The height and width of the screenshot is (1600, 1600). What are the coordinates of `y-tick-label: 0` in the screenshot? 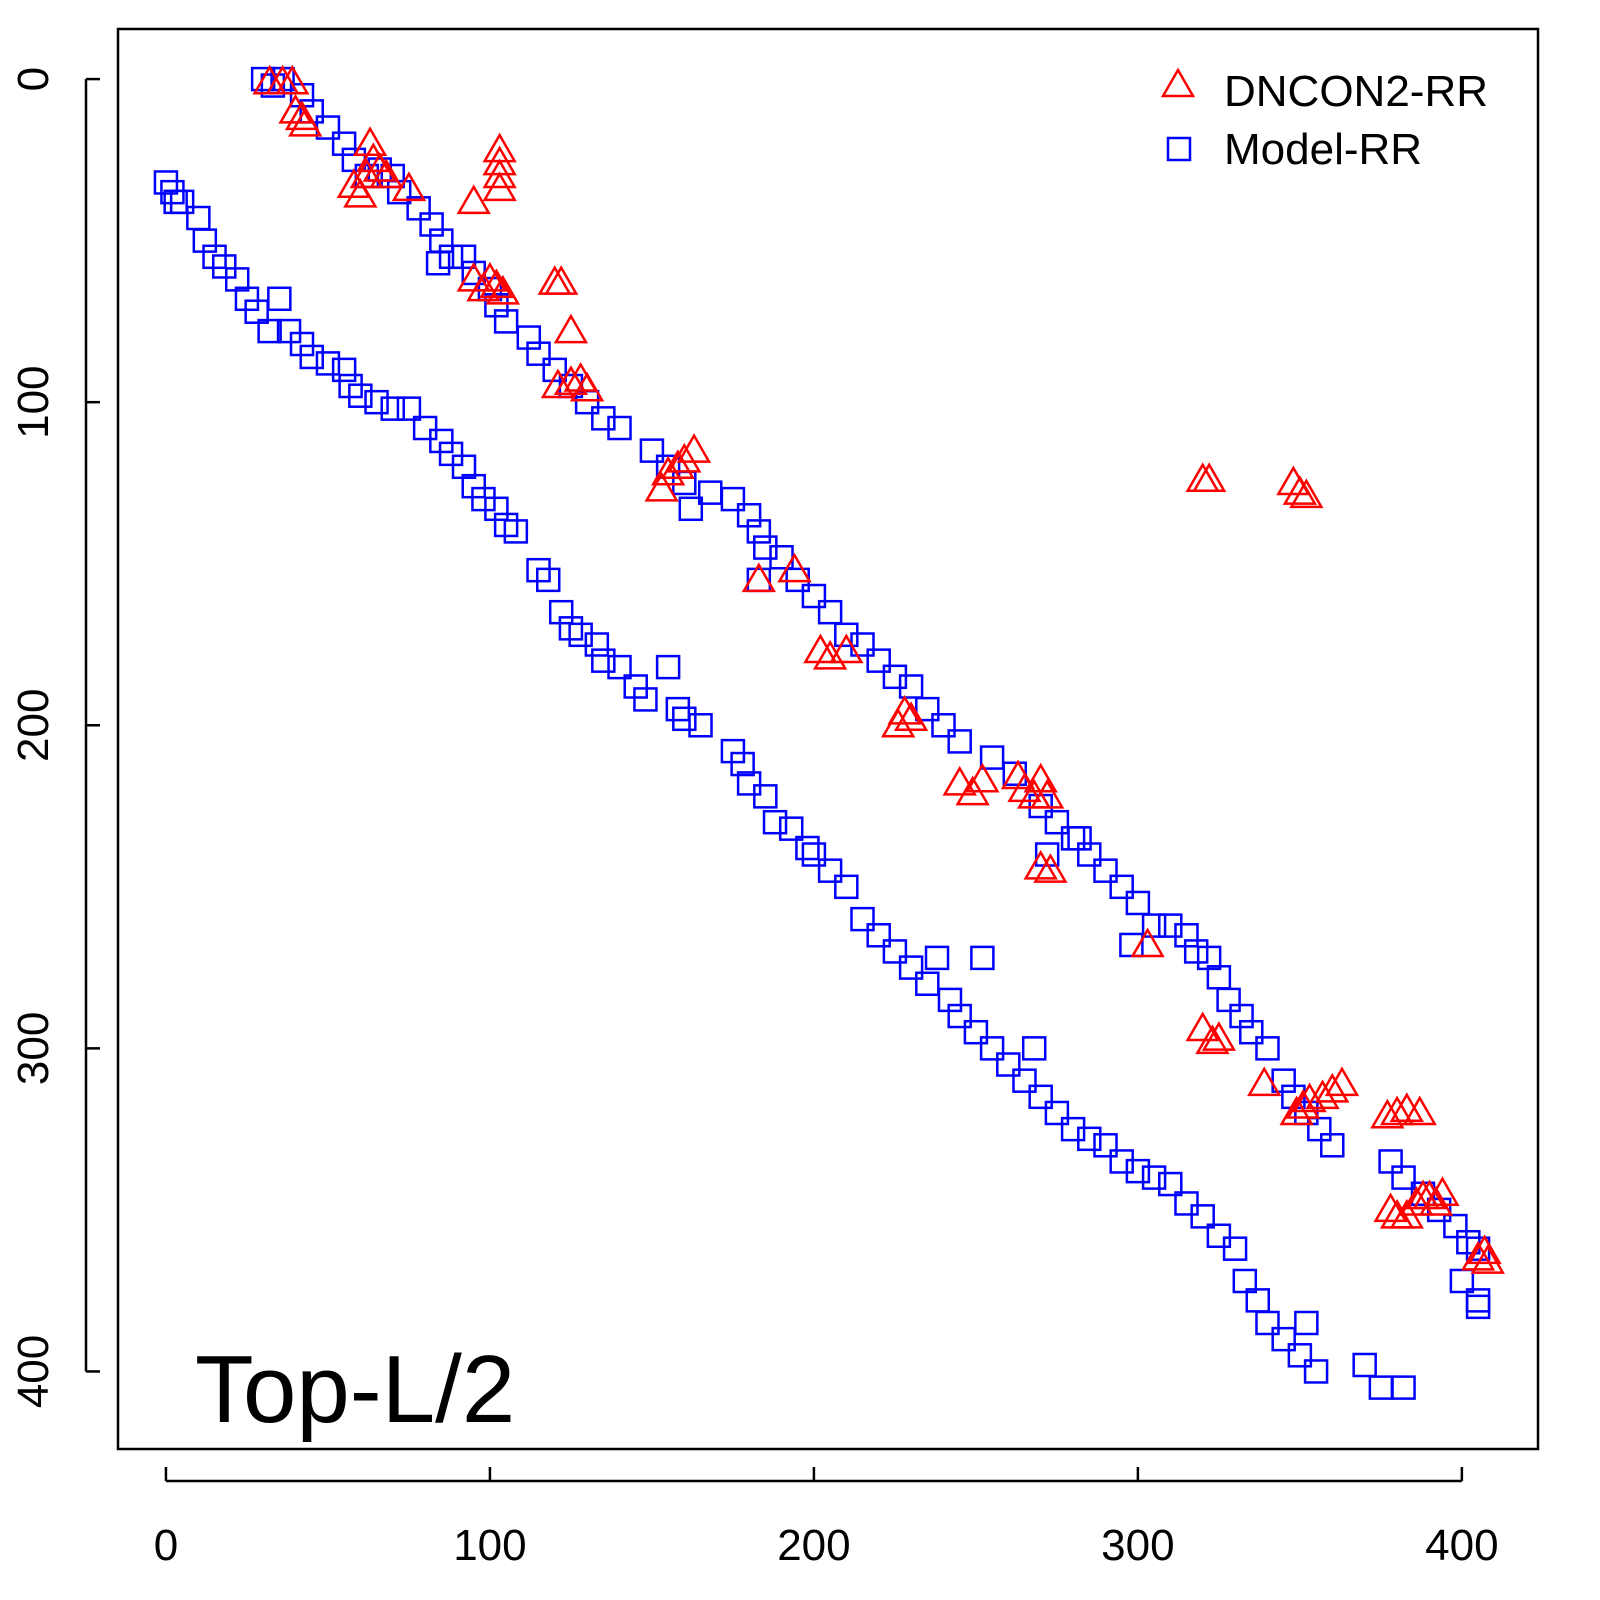 It's located at (33, 79).